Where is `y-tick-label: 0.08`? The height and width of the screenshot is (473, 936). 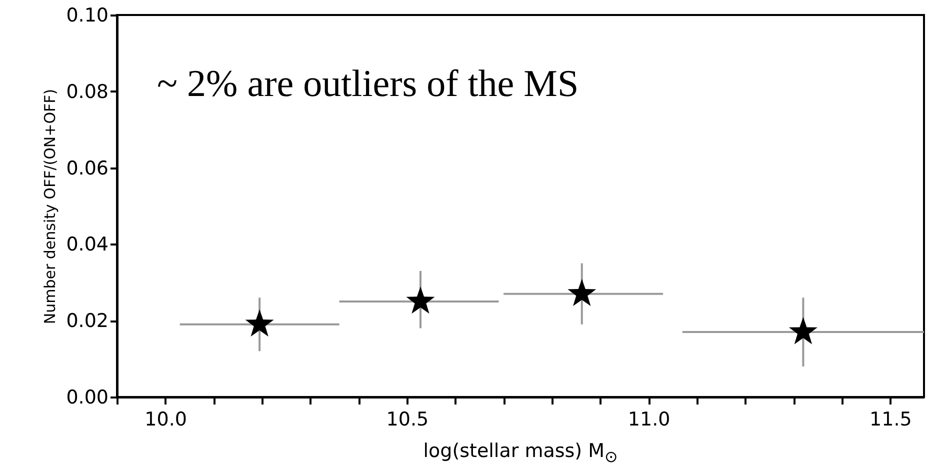
y-tick-label: 0.08 is located at coordinates (87, 91).